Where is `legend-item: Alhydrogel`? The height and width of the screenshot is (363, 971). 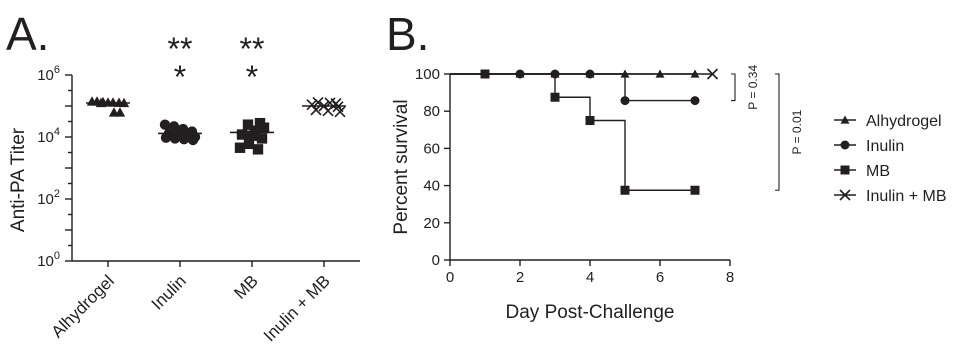
legend-item: Alhydrogel is located at coordinates (888, 121).